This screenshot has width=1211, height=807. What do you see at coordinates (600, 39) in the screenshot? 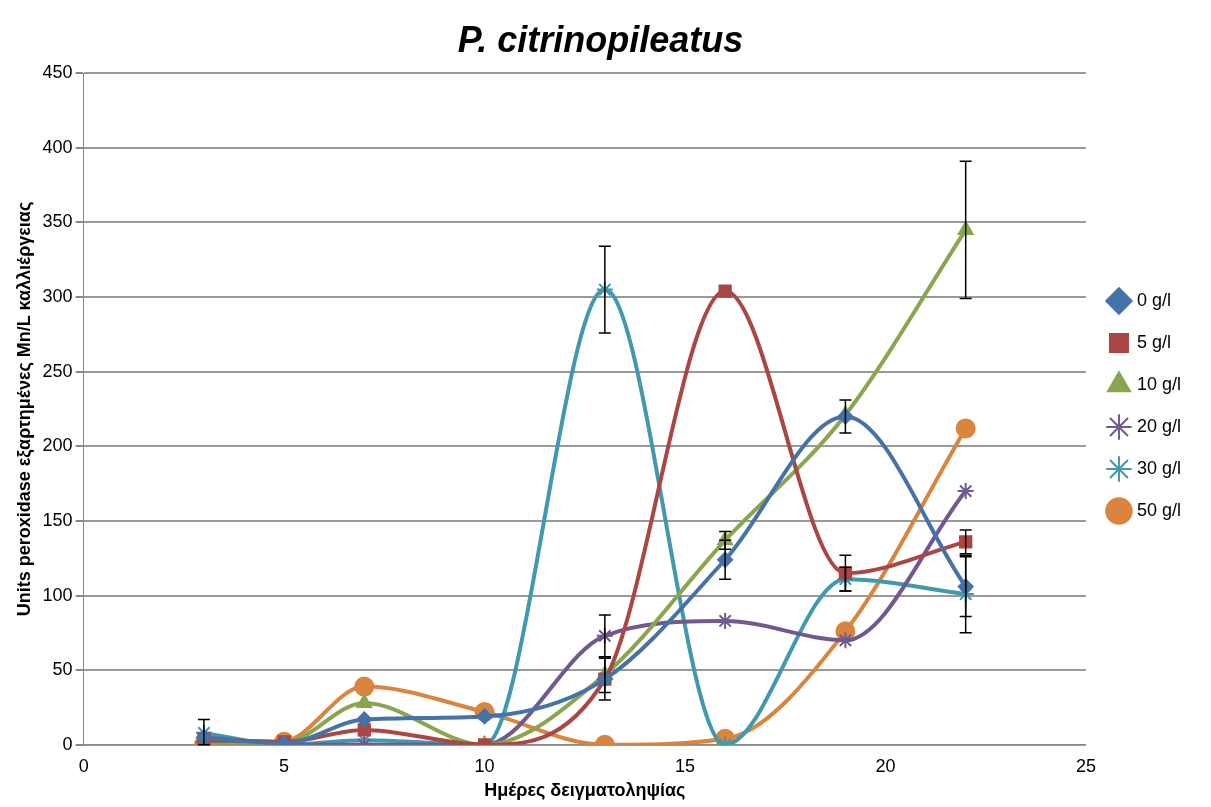
I see `chart-title: P. citrinopileatus` at bounding box center [600, 39].